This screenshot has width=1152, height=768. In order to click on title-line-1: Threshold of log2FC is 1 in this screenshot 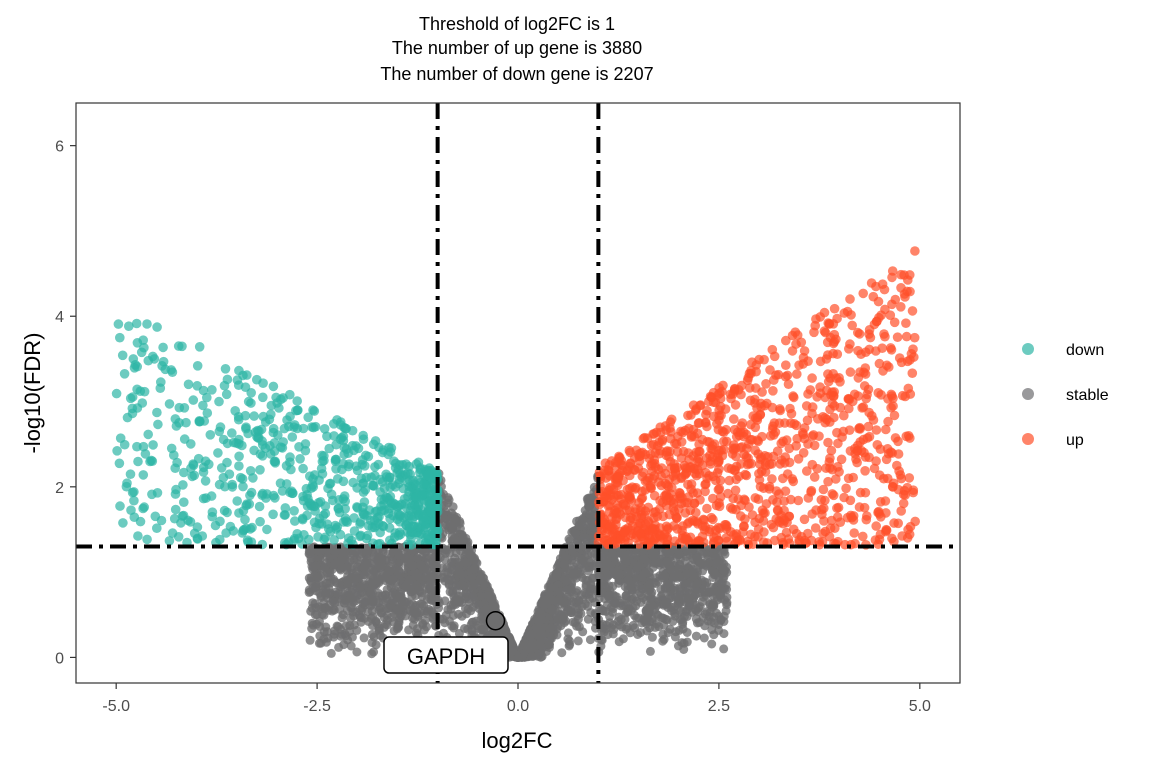, I will do `click(517, 24)`.